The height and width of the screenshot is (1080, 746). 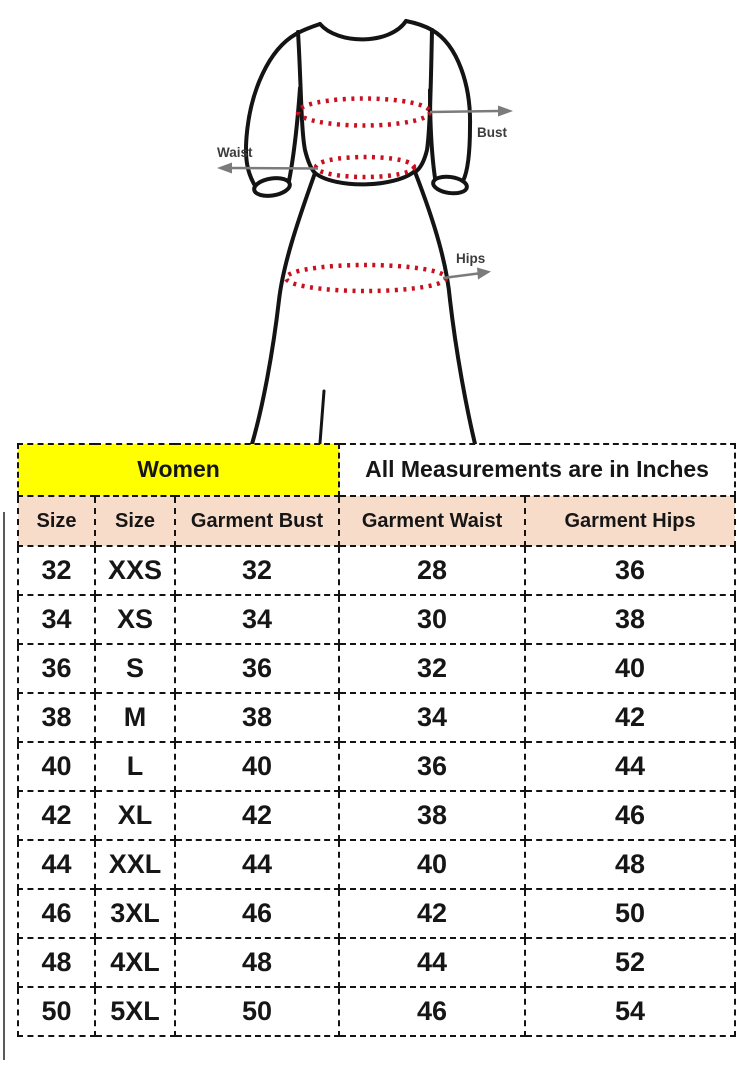 I want to click on dress-left-sleeve-inner, so click(x=294, y=134).